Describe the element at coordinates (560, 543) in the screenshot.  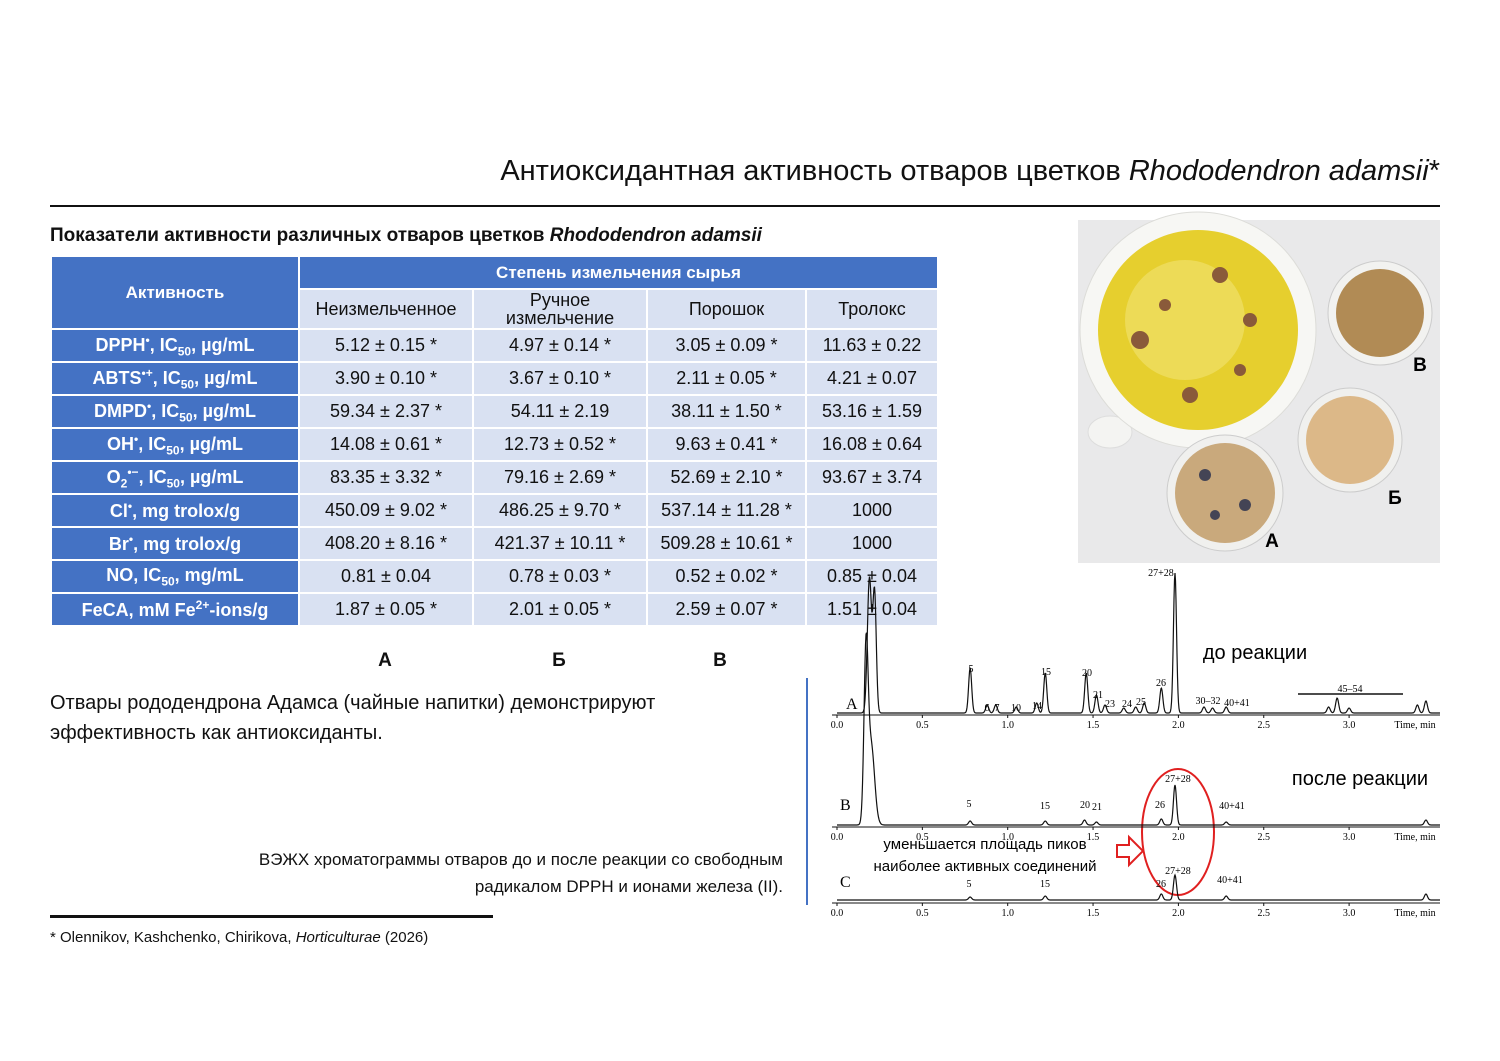
I see `value-cell: 421.37 ± 10.11 *` at that location.